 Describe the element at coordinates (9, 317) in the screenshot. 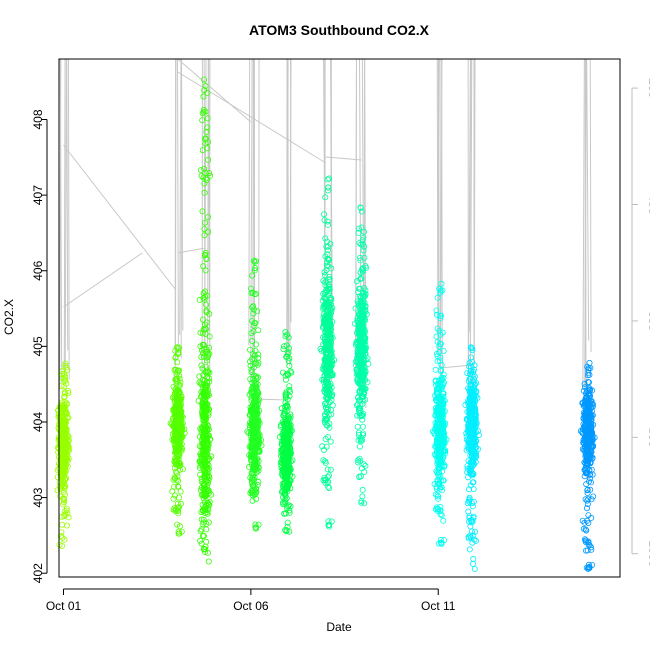

I see `y-axis-label: CO2.X` at that location.